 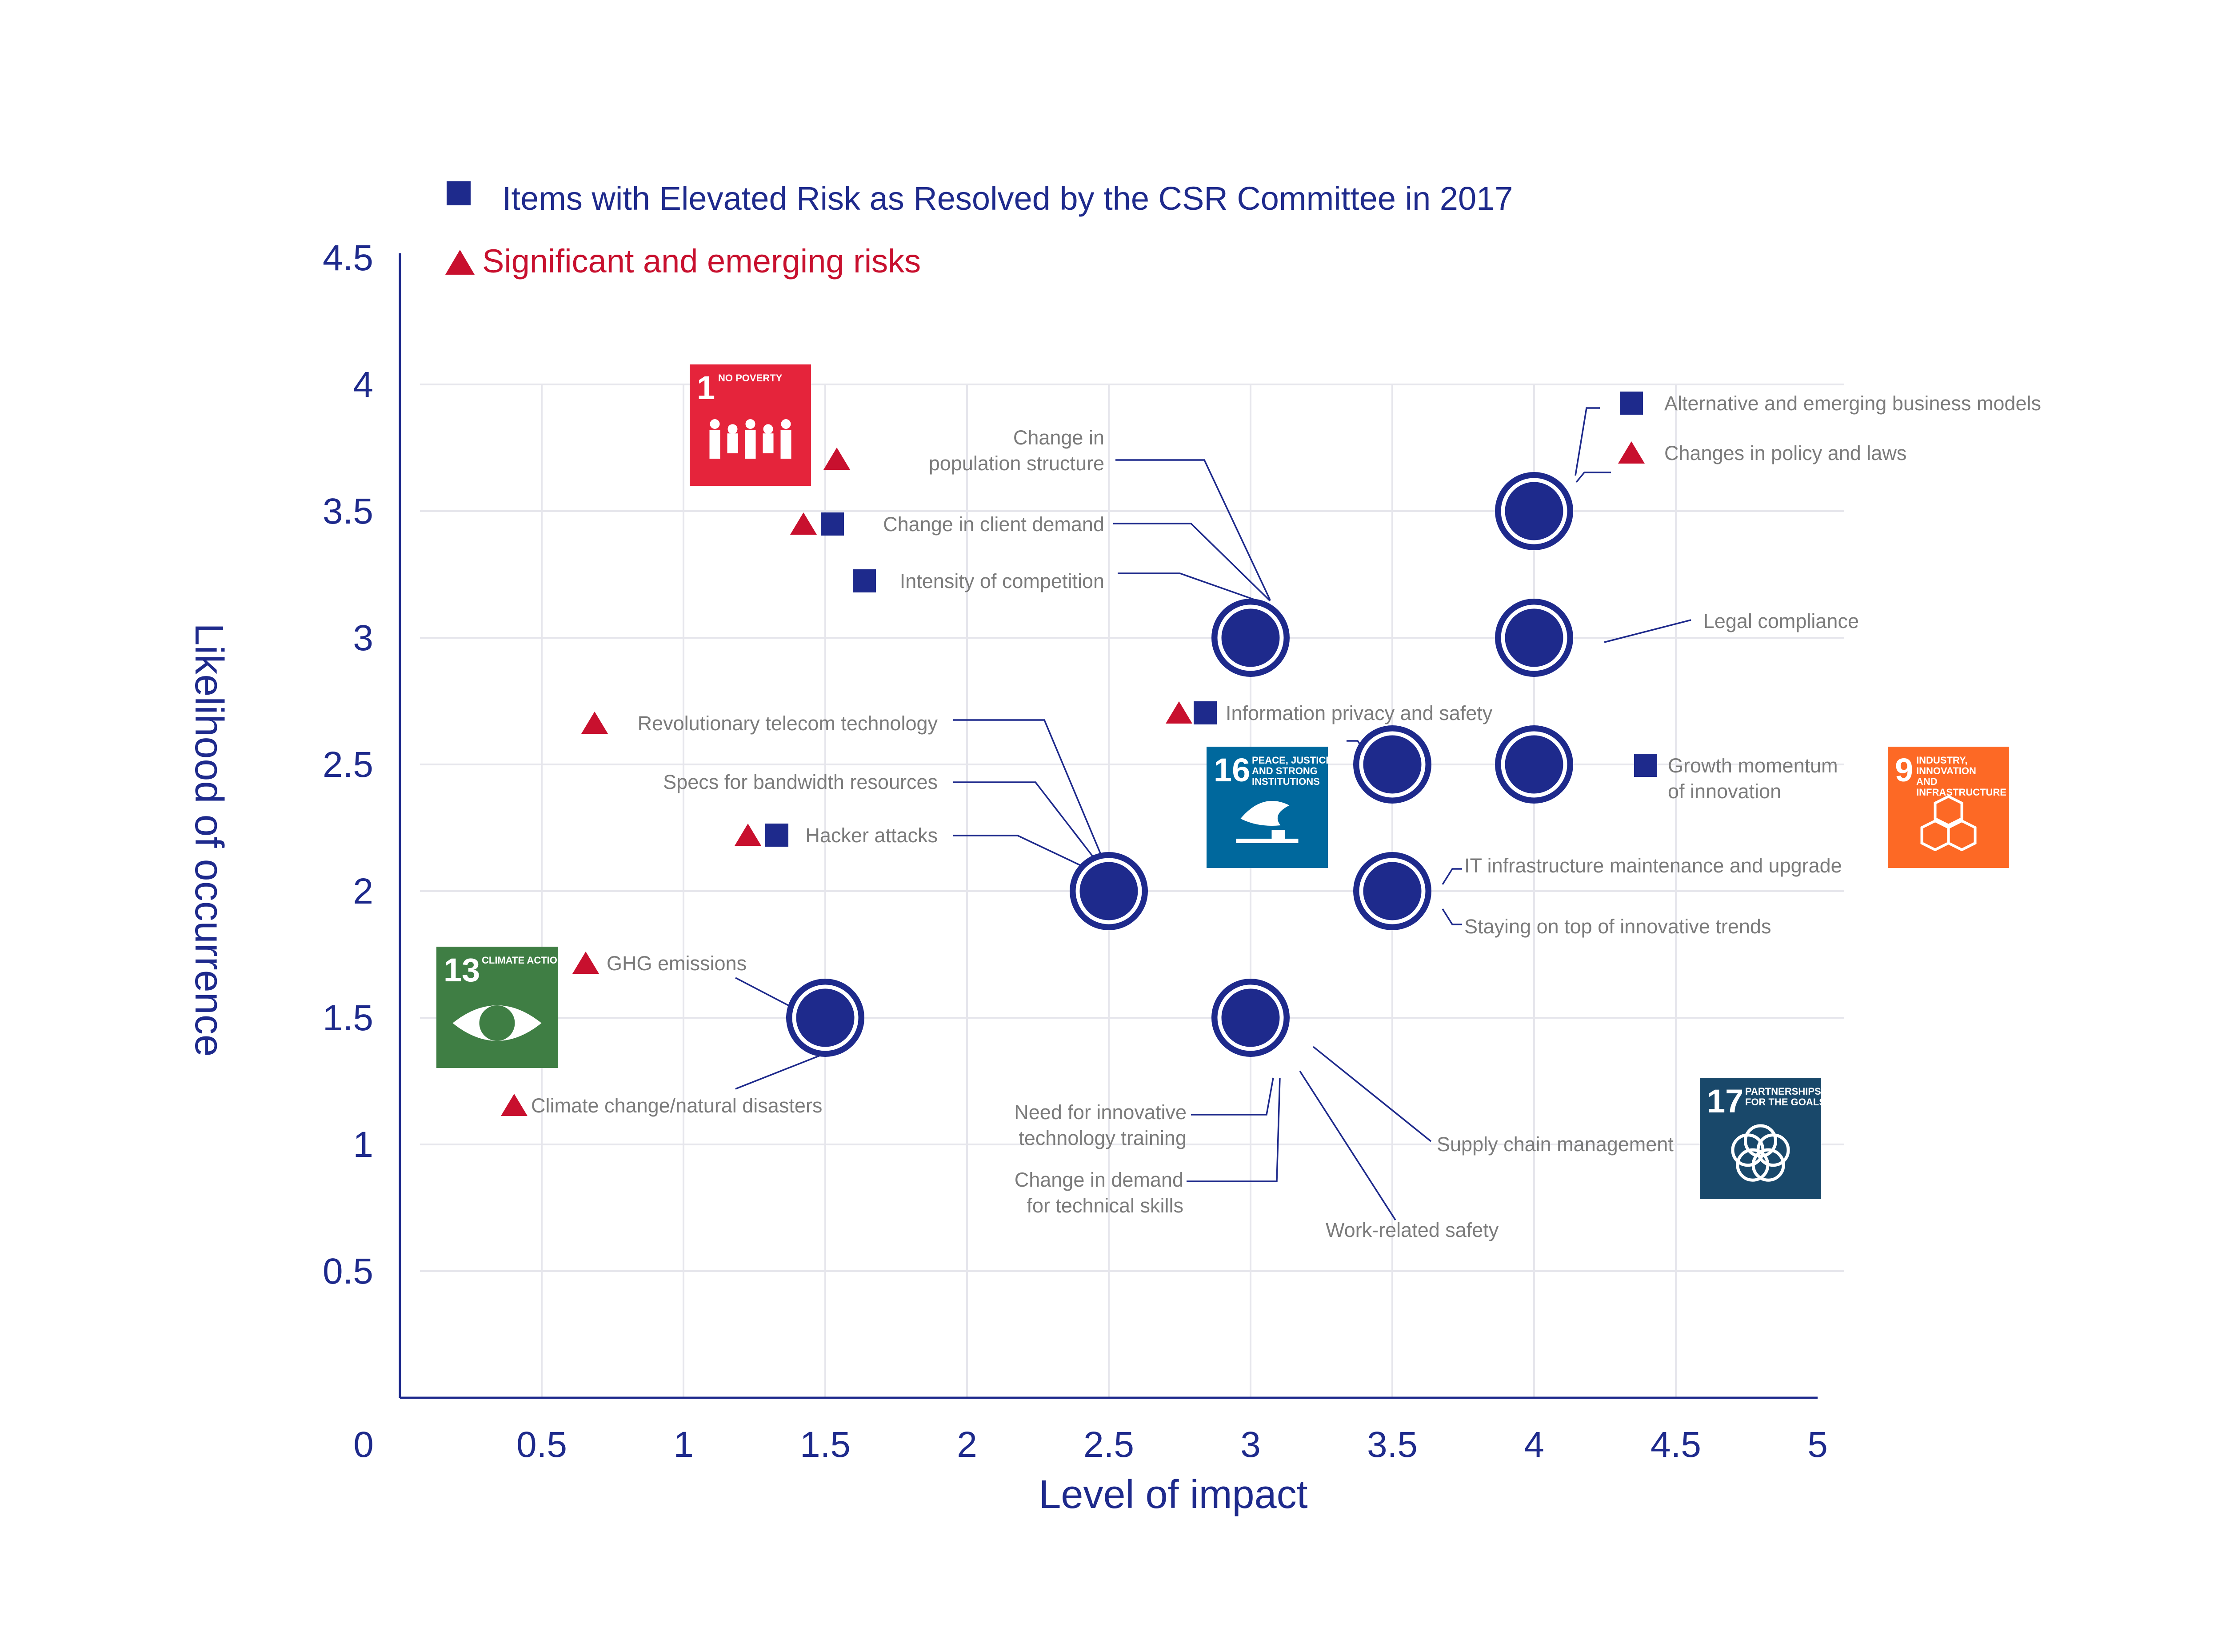 What do you see at coordinates (523, 960) in the screenshot?
I see `sdg-badge-title: CLIMATE ACTION` at bounding box center [523, 960].